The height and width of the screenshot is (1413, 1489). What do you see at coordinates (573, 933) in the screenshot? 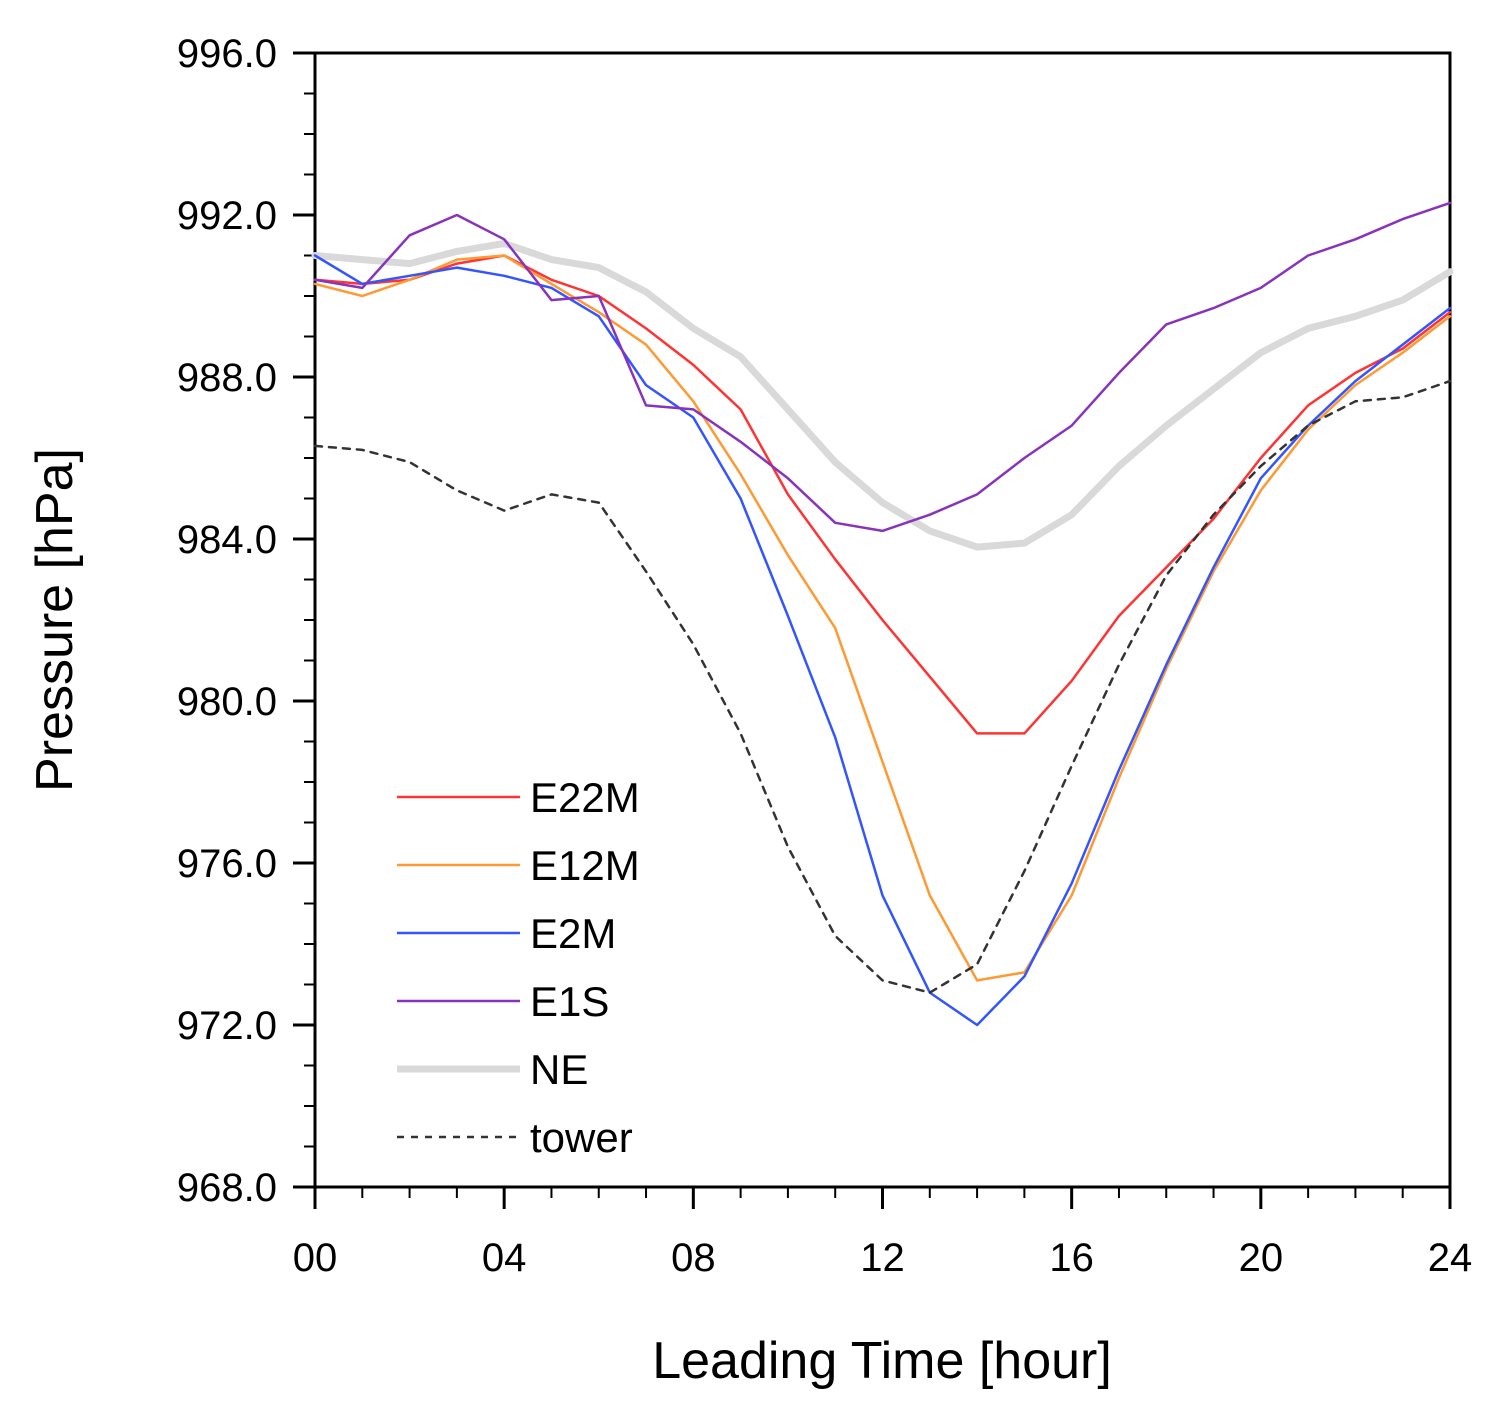
I see `legend-label-e2m: E2M` at bounding box center [573, 933].